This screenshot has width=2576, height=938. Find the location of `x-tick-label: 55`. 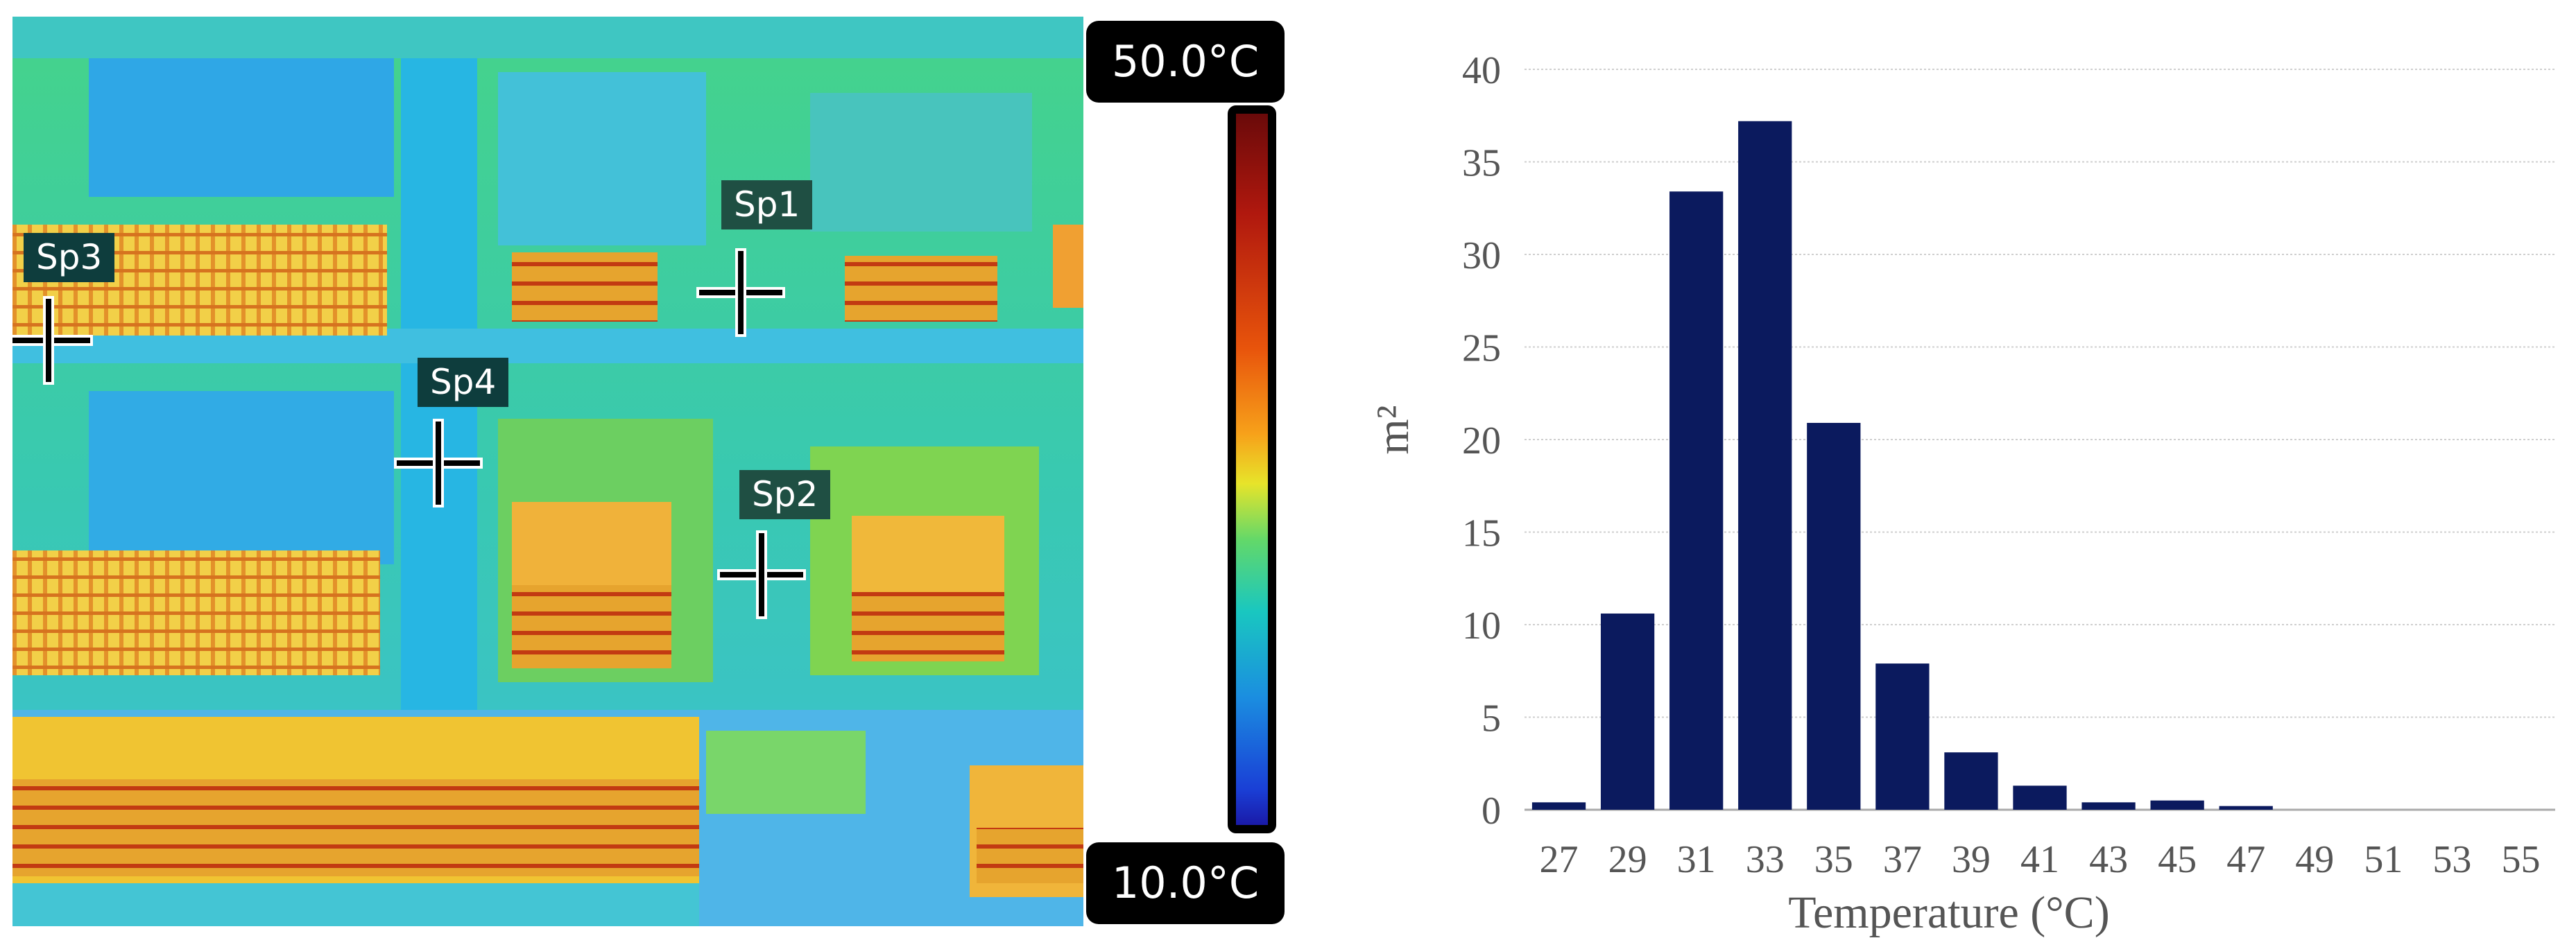

x-tick-label: 55 is located at coordinates (2520, 859).